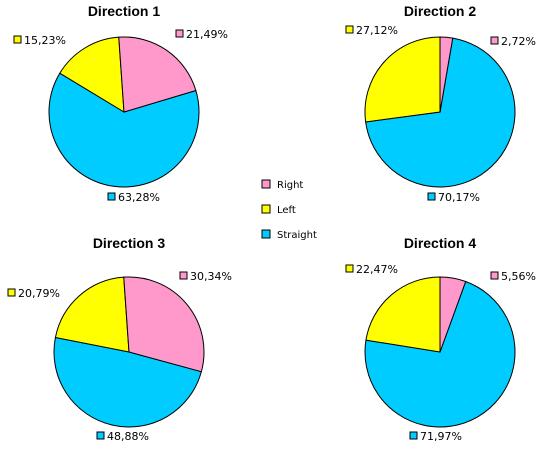  What do you see at coordinates (45, 40) in the screenshot?
I see `data-label-left: 15,23%` at bounding box center [45, 40].